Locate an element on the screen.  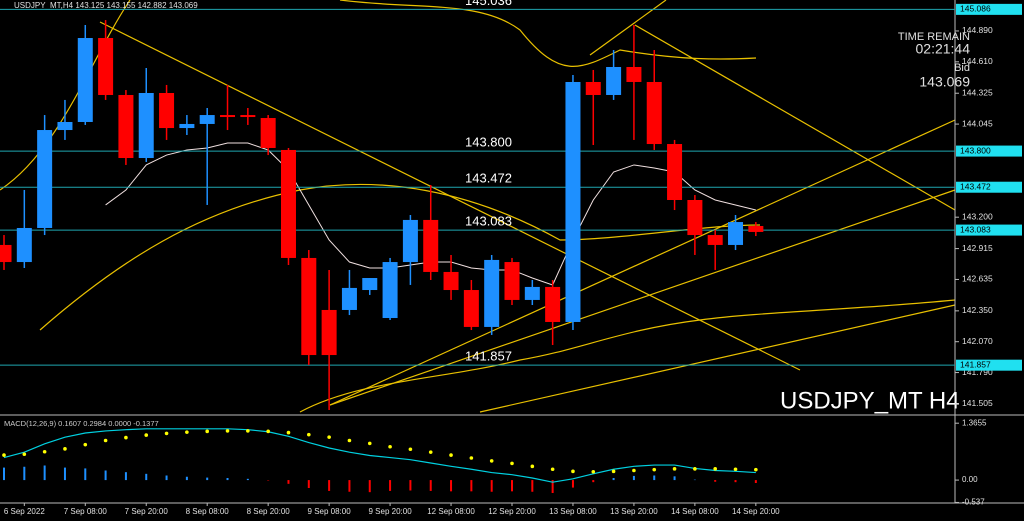
y-tick-label: 142.915 is located at coordinates (977, 248).